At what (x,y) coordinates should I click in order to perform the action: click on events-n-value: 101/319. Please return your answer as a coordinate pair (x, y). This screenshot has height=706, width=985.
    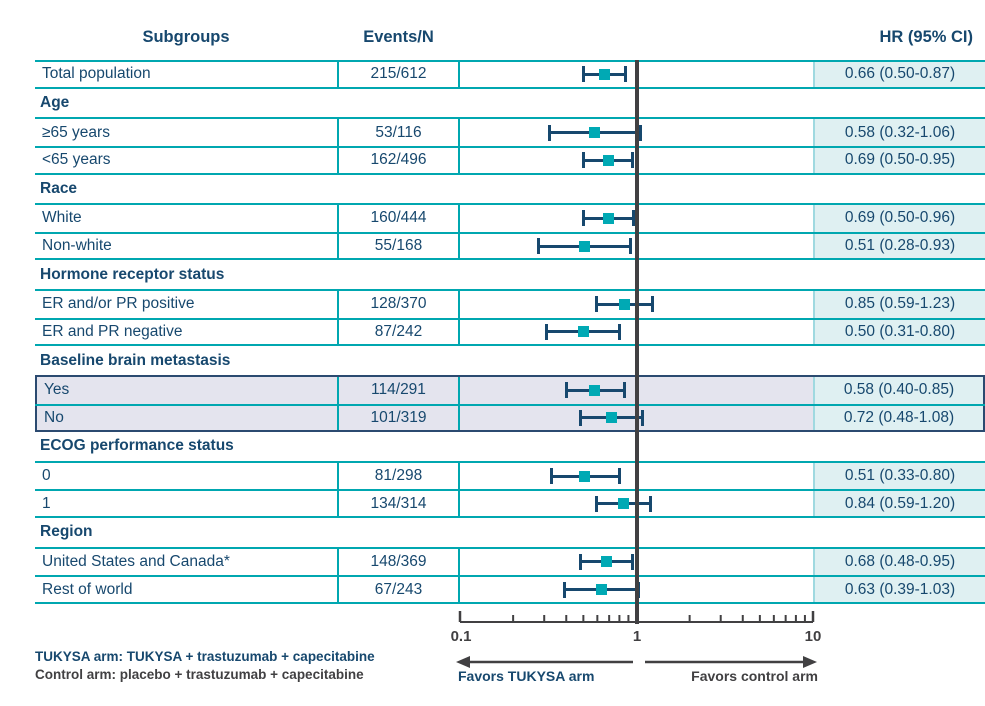
    Looking at the image, I should click on (398, 418).